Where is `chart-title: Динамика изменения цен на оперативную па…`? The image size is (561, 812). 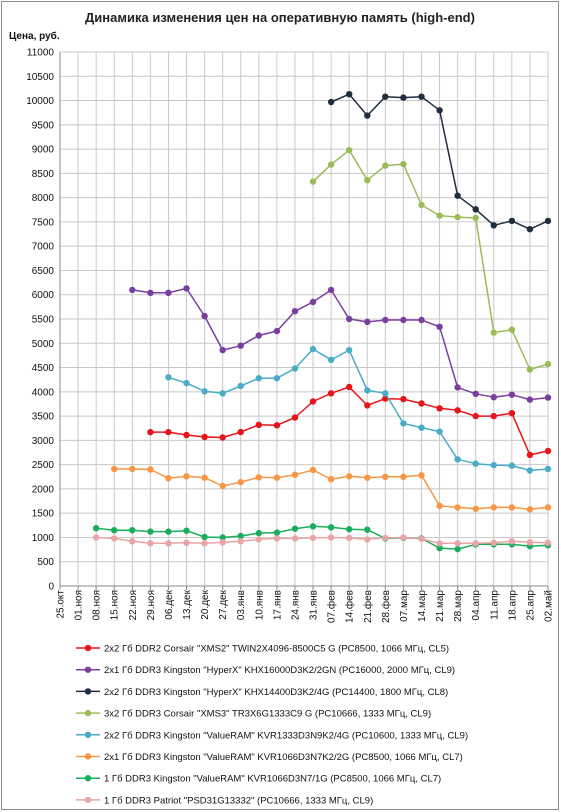 chart-title: Динамика изменения цен на оперативную па… is located at coordinates (280, 17).